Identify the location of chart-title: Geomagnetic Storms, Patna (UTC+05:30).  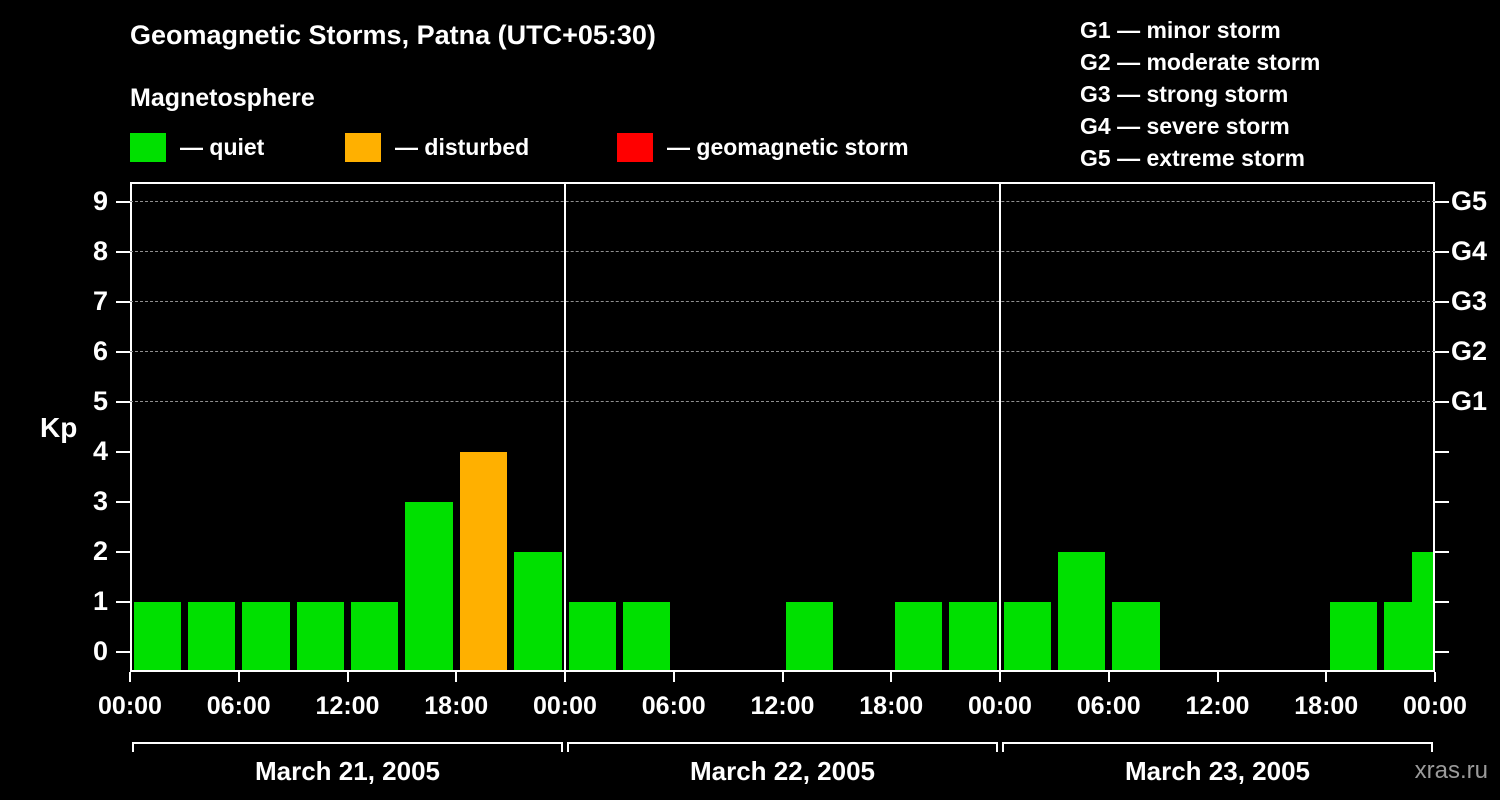
(393, 35).